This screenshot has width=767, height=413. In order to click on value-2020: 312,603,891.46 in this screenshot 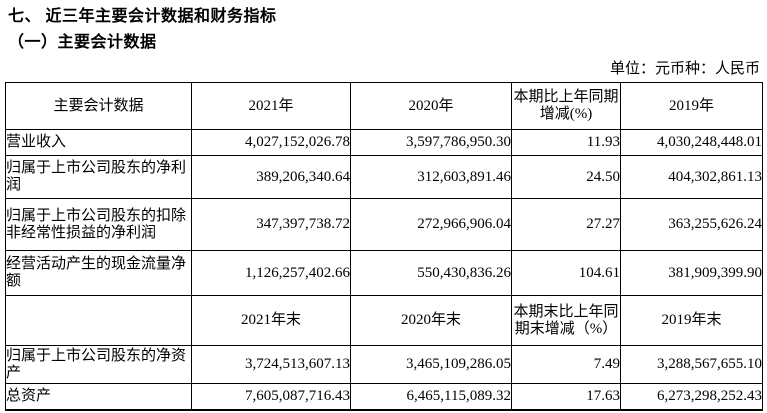, I will do `click(431, 177)`.